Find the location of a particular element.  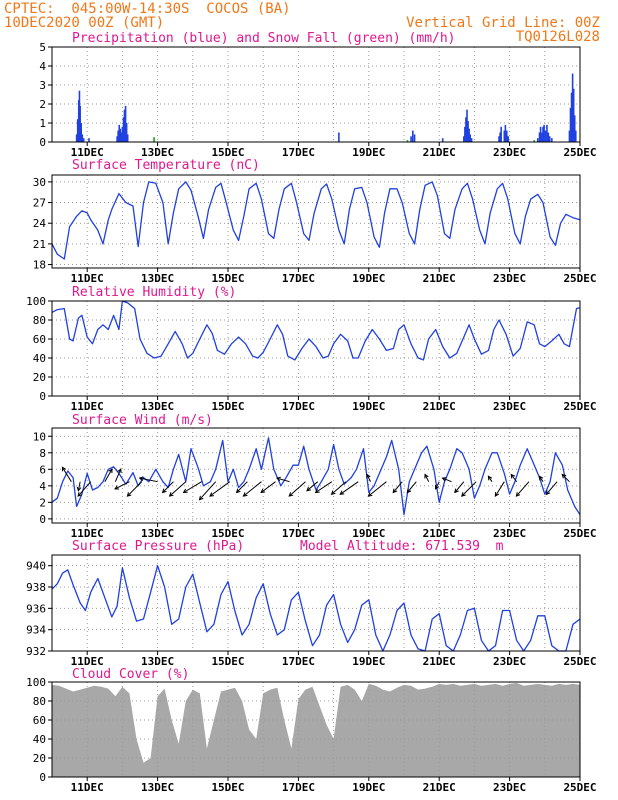

header-station: CPTEC: 045:00W-14:30S COCOS (BA) is located at coordinates (147, 9).